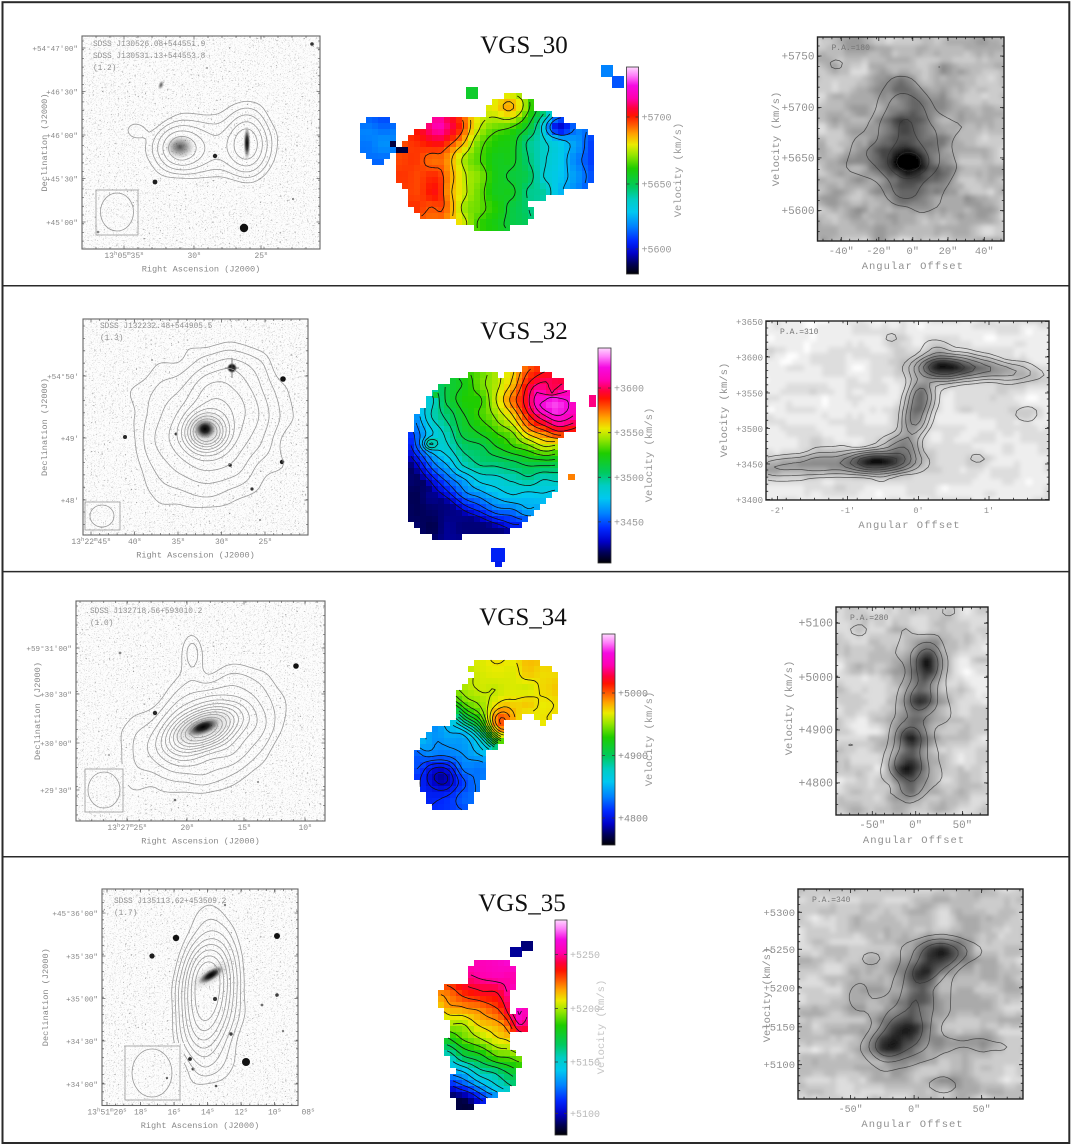  Describe the element at coordinates (62, 181) in the screenshot. I see `svg-text: +45′30″` at that location.